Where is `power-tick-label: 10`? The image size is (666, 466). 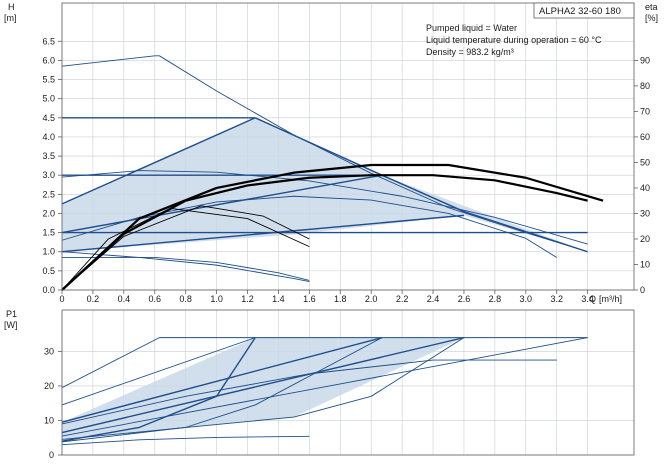 power-tick-label: 10 is located at coordinates (49, 420).